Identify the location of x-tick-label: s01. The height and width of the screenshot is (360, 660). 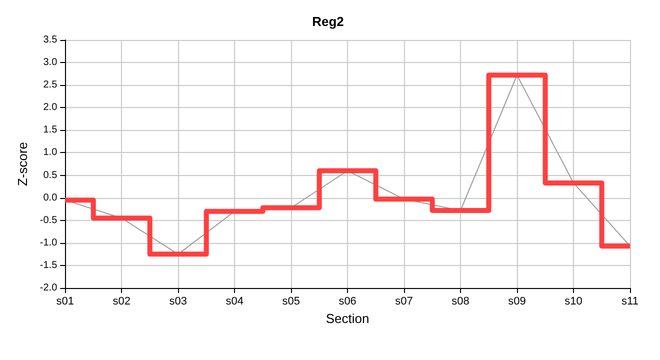
(65, 302).